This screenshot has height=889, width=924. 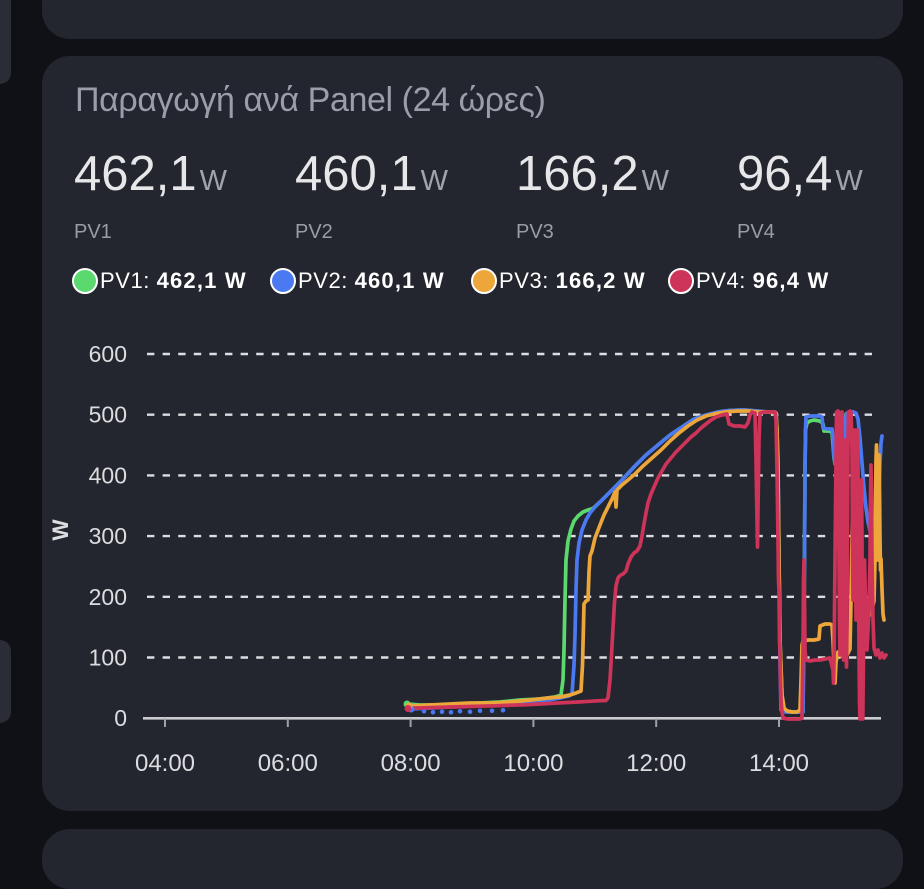 What do you see at coordinates (288, 763) in the screenshot?
I see `svg-text: 06:00` at bounding box center [288, 763].